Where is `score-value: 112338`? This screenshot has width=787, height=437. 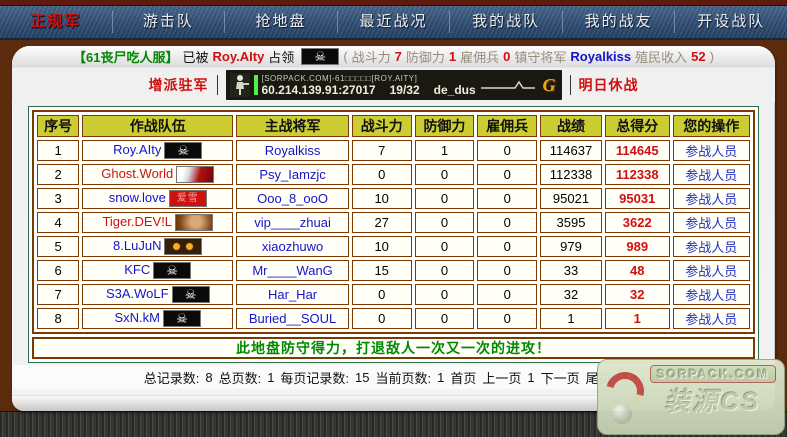
score-value: 112338 is located at coordinates (571, 174).